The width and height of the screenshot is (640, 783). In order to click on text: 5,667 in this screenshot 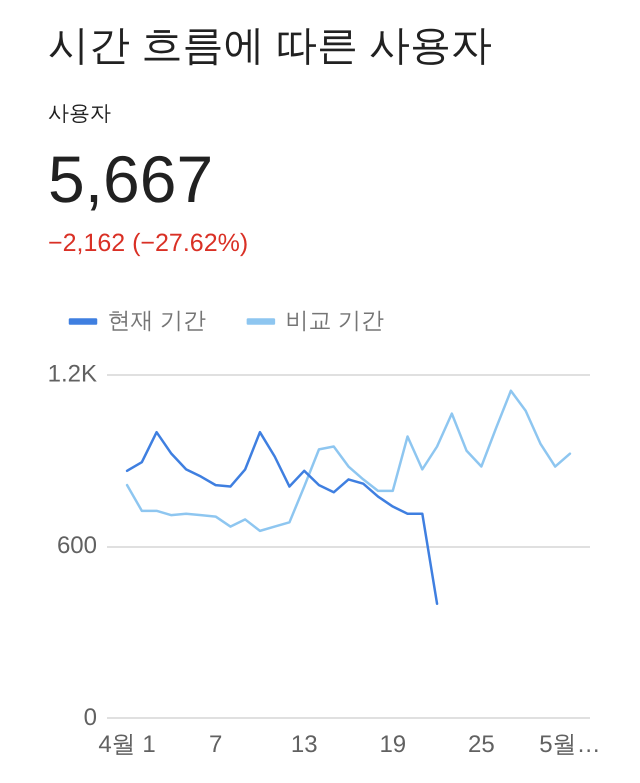, I will do `click(131, 179)`.